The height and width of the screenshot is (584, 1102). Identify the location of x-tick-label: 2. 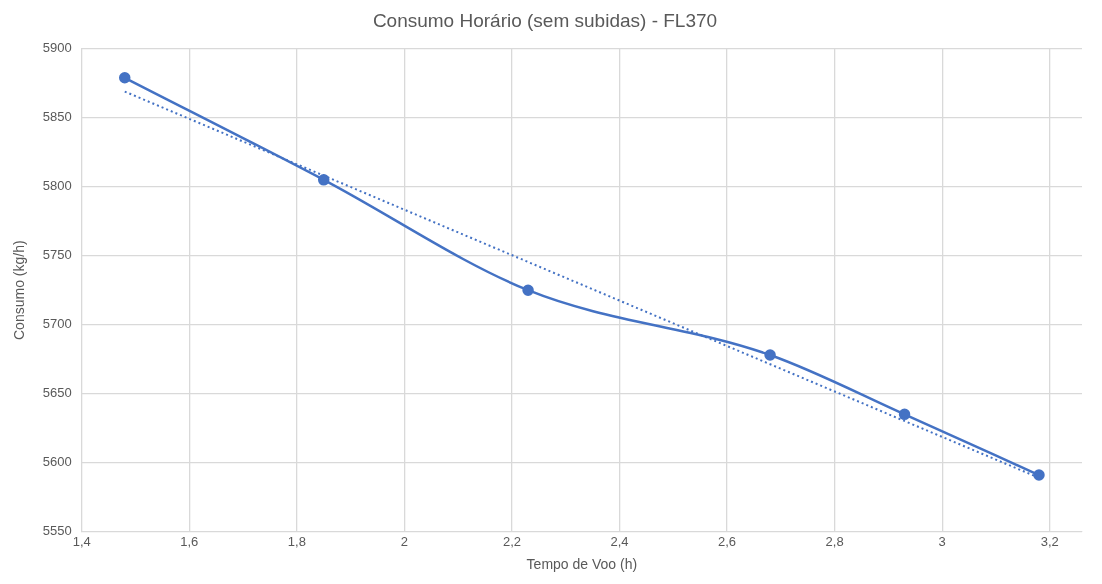
(404, 541).